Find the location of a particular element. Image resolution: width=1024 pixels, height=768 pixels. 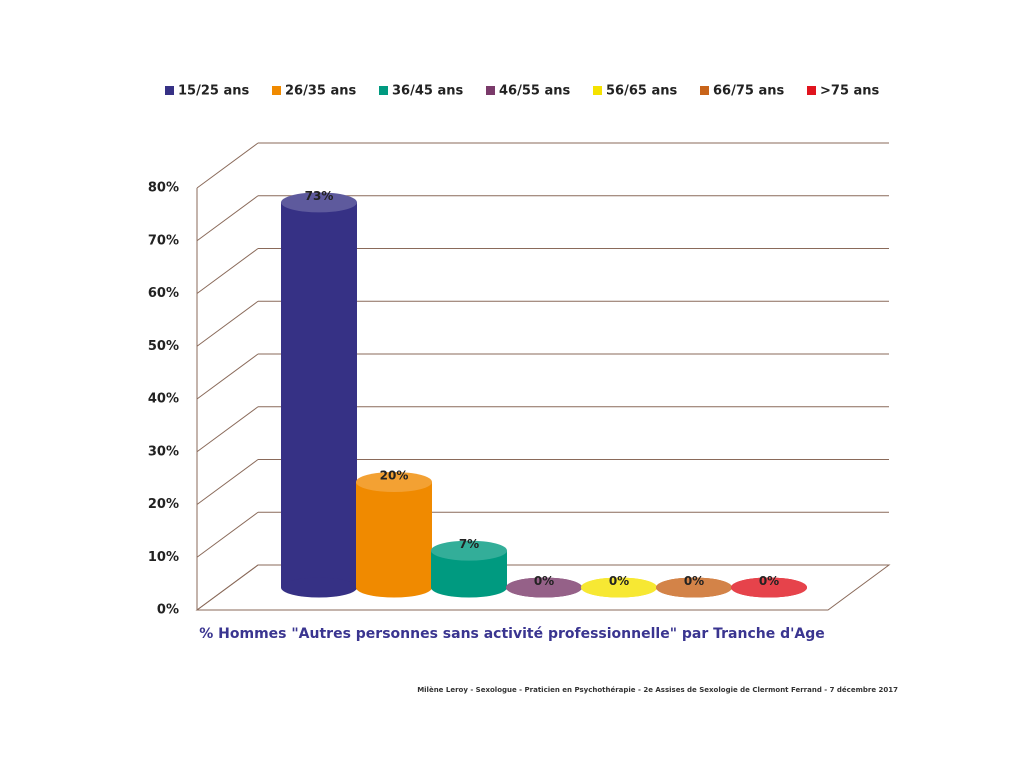

y-tick-label: 40% is located at coordinates (163, 399).